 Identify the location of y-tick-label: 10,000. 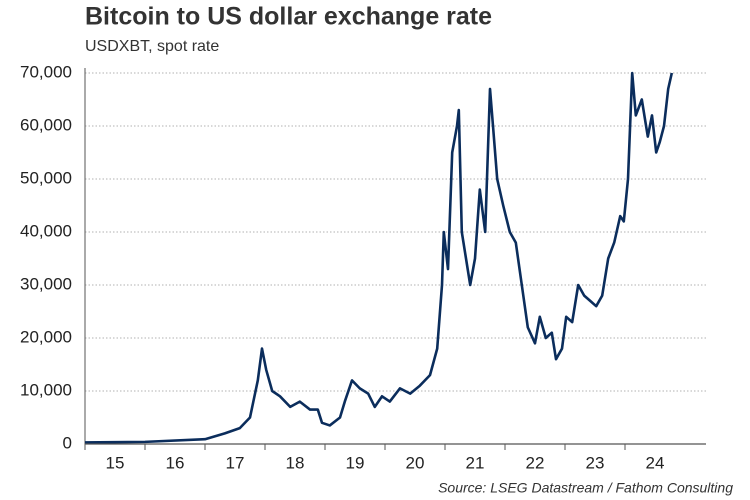
(46, 389).